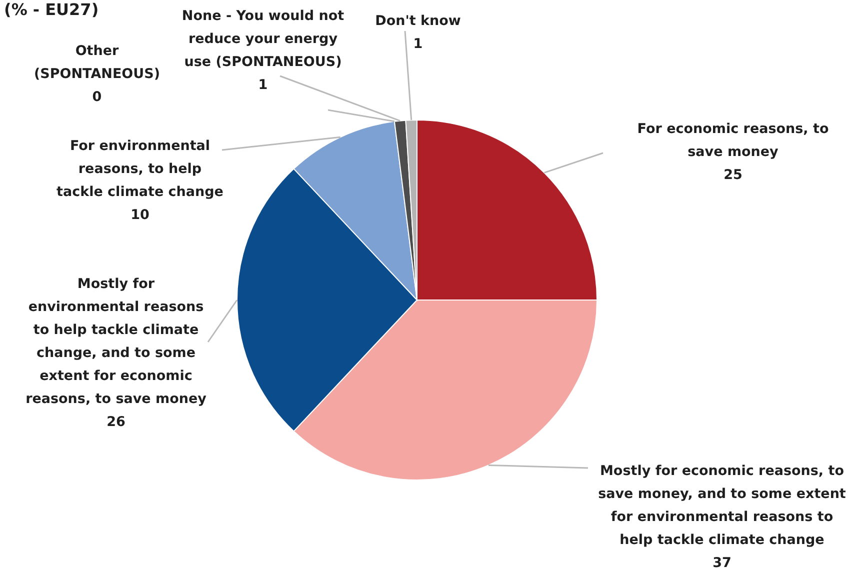 This screenshot has height=571, width=862. Describe the element at coordinates (51, 9) in the screenshot. I see `chart-title: (% - EU27)` at that location.